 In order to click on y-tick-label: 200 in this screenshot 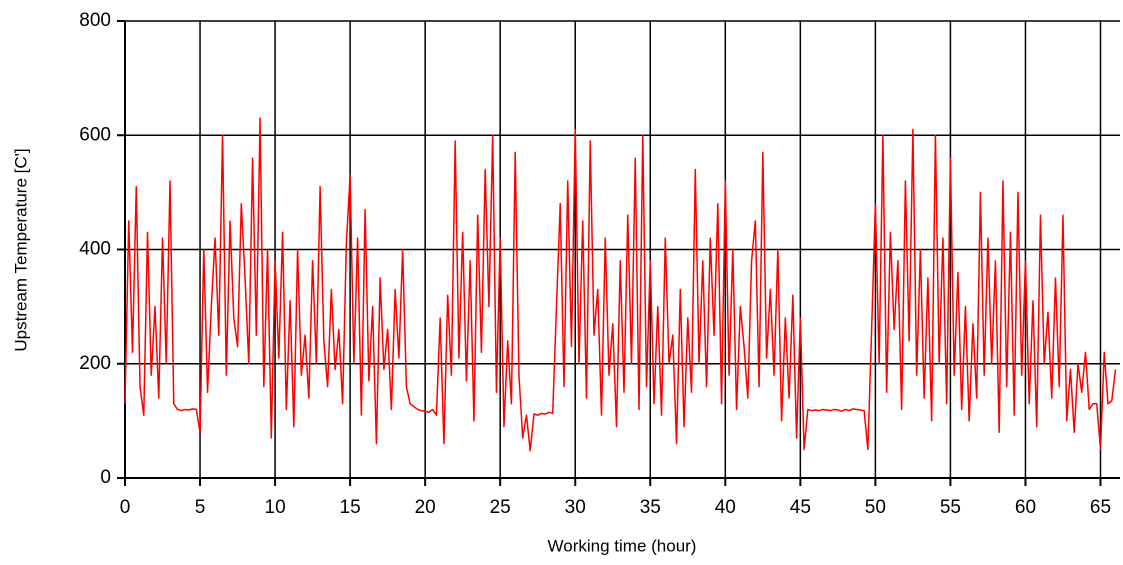, I will do `click(95, 363)`.